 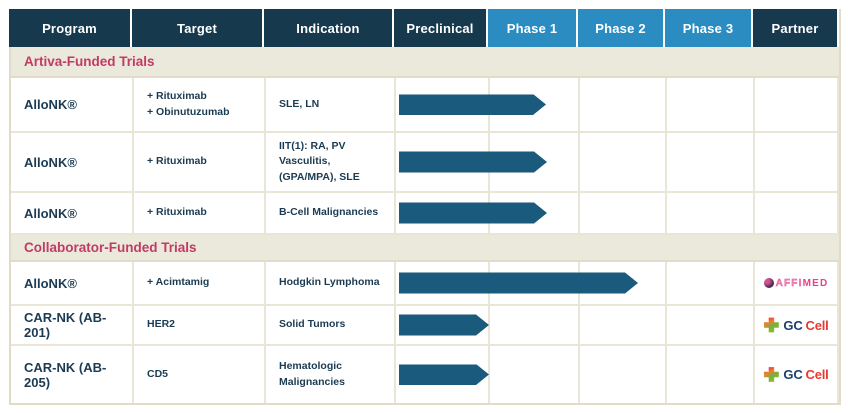 I want to click on table-row: CAR-NK (AB-201) HER2 Solid Tumors GC Cell, so click(x=425, y=326).